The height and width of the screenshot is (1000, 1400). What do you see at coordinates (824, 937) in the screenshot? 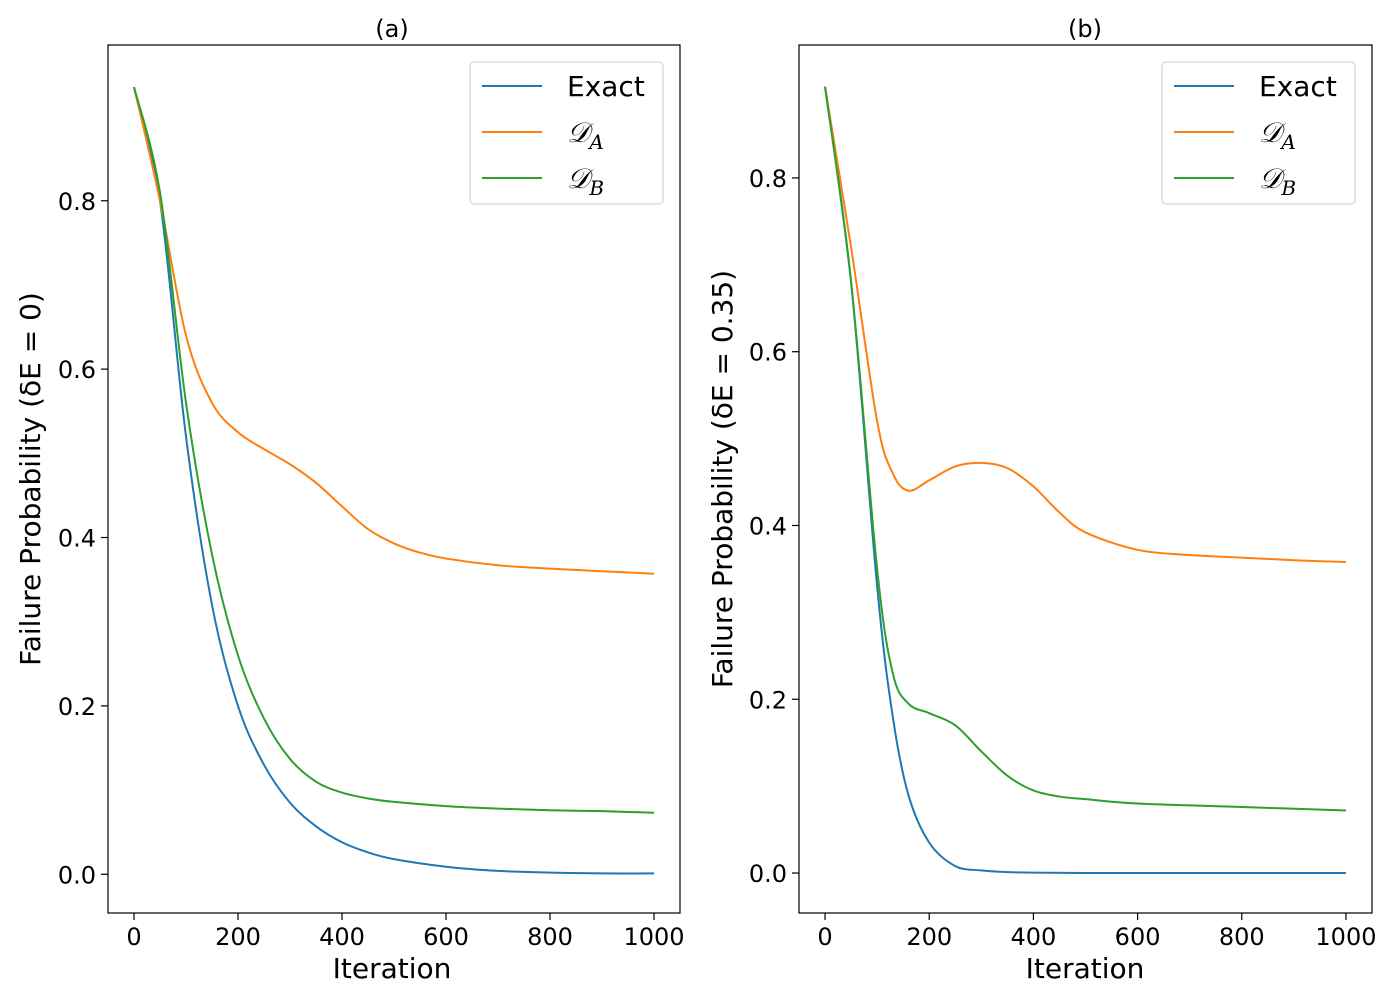
I see `panel-b-xtick-label: 0` at bounding box center [824, 937].